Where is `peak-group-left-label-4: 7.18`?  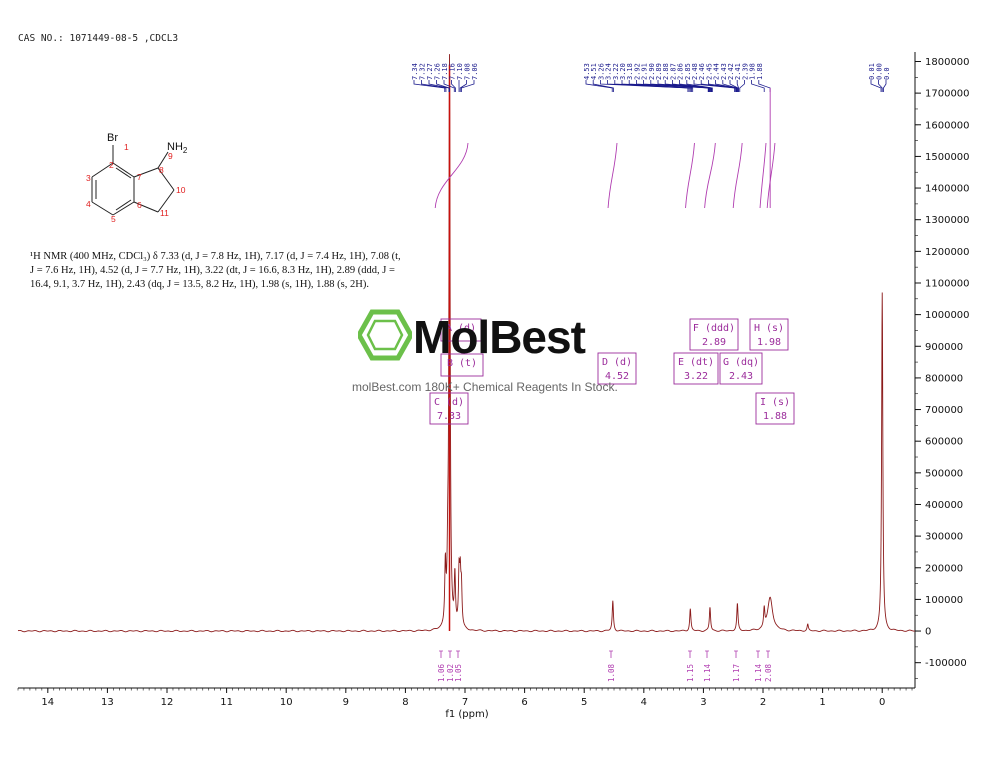 peak-group-left-label-4: 7.18 is located at coordinates (445, 71).